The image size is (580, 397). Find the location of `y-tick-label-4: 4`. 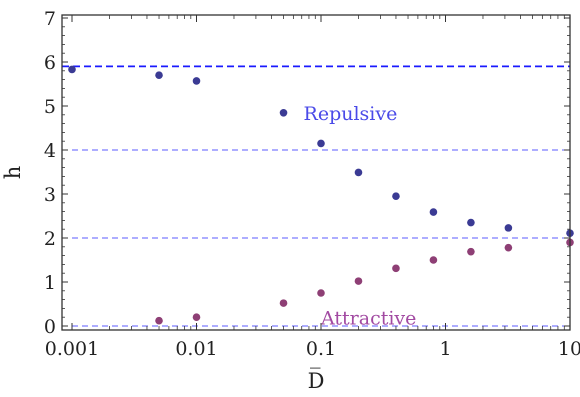

y-tick-label-4: 4 is located at coordinates (50, 151).